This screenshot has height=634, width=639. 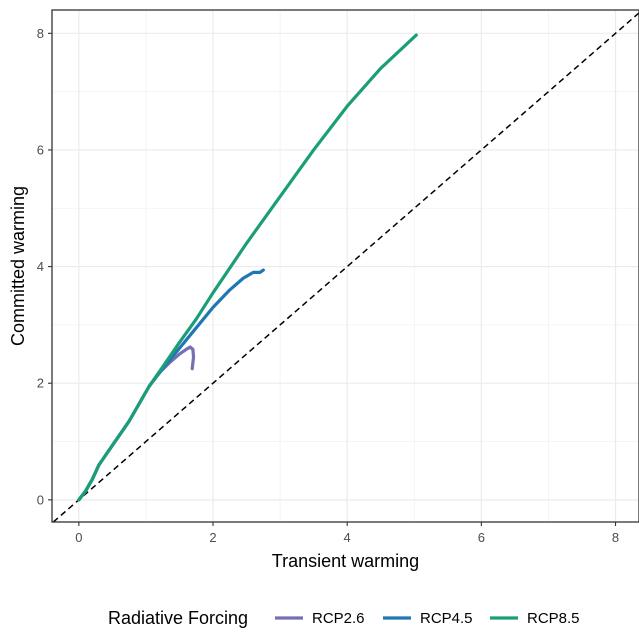 What do you see at coordinates (615, 537) in the screenshot?
I see `x-tick-label: 8` at bounding box center [615, 537].